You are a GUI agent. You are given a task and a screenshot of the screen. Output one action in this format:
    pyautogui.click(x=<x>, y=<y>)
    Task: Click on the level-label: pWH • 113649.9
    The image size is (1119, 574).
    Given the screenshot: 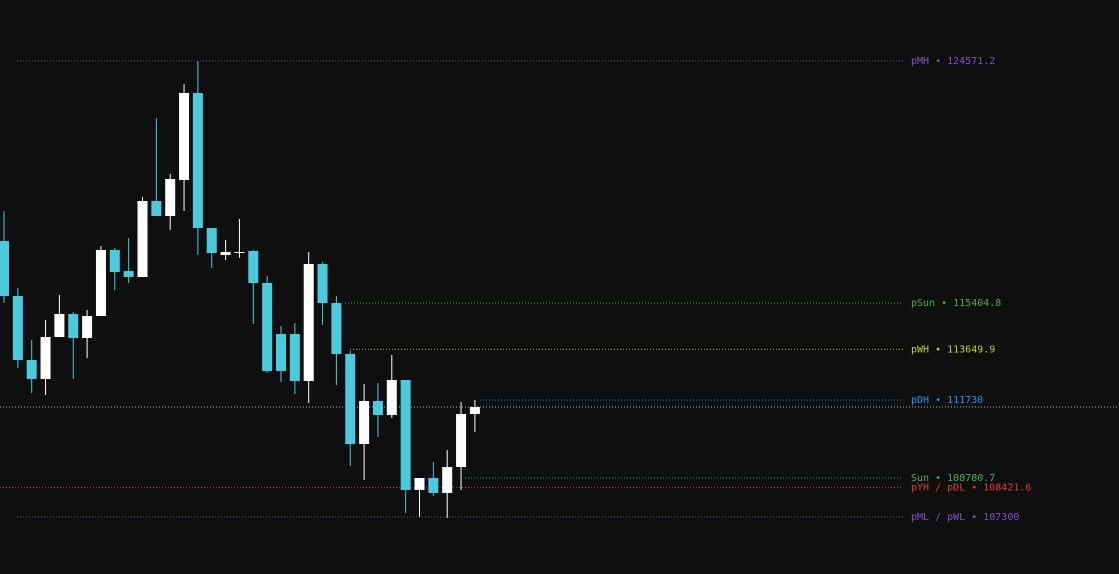 What is the action you would take?
    pyautogui.click(x=953, y=349)
    